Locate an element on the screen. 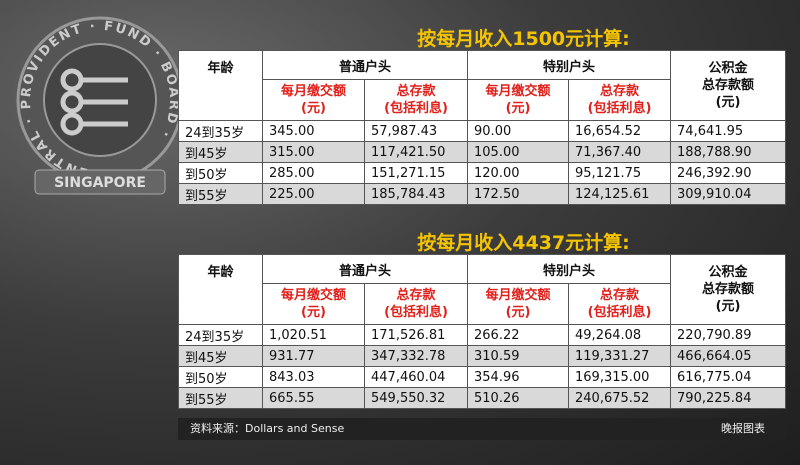  cell: 188,788.90 is located at coordinates (728, 152).